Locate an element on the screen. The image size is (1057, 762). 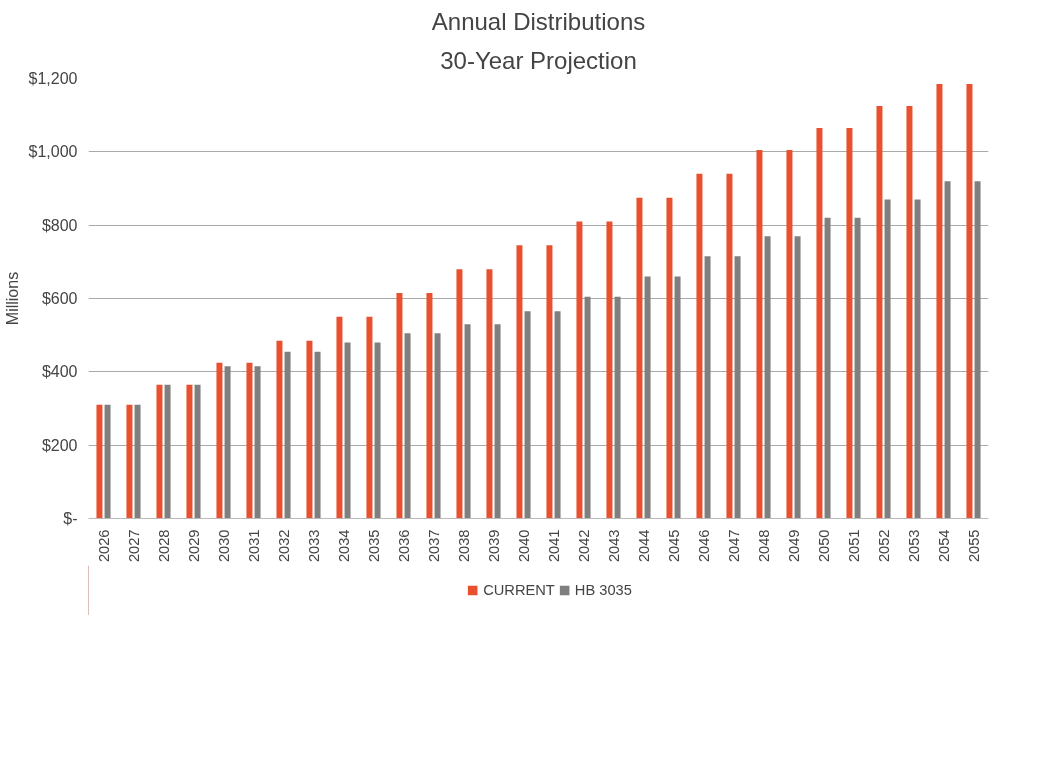
x-tick-label: 2037 is located at coordinates (433, 546).